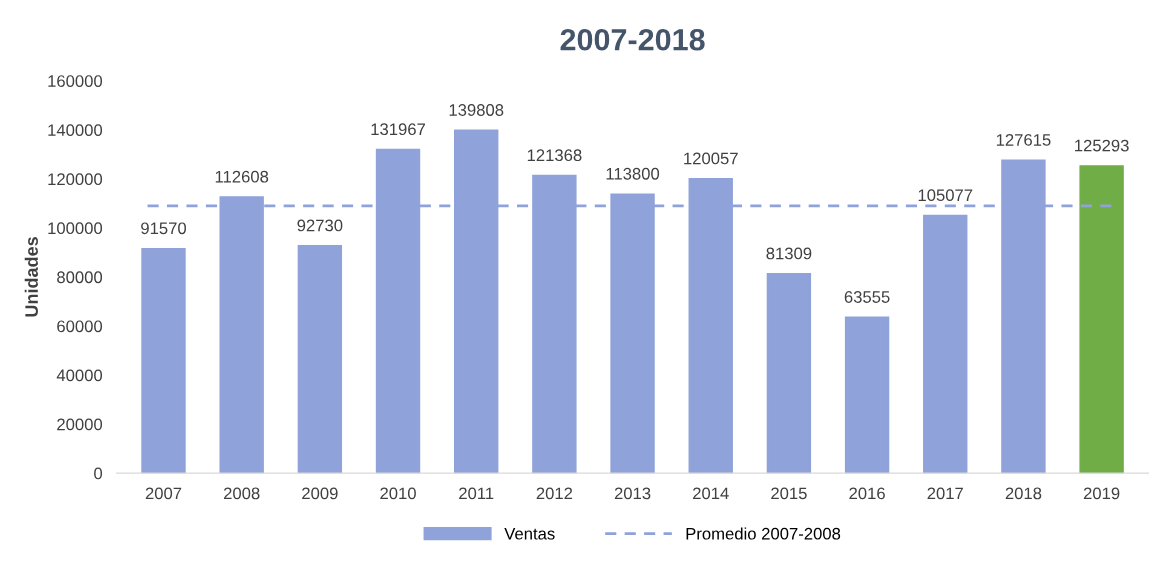 This screenshot has width=1166, height=577. I want to click on x-tick-label: 2007, so click(163, 493).